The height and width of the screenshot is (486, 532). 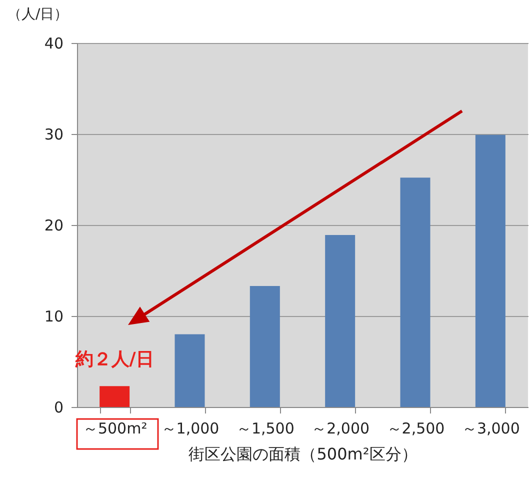 I want to click on x-tick-label: ～3,000, so click(x=491, y=429).